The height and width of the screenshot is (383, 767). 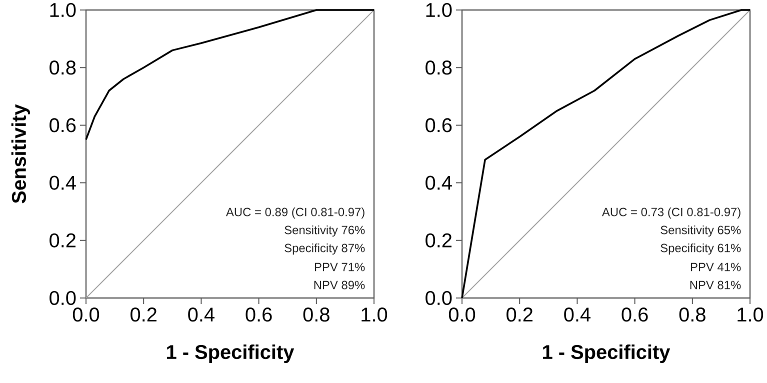 What do you see at coordinates (339, 267) in the screenshot?
I see `annotation: PPV 71%` at bounding box center [339, 267].